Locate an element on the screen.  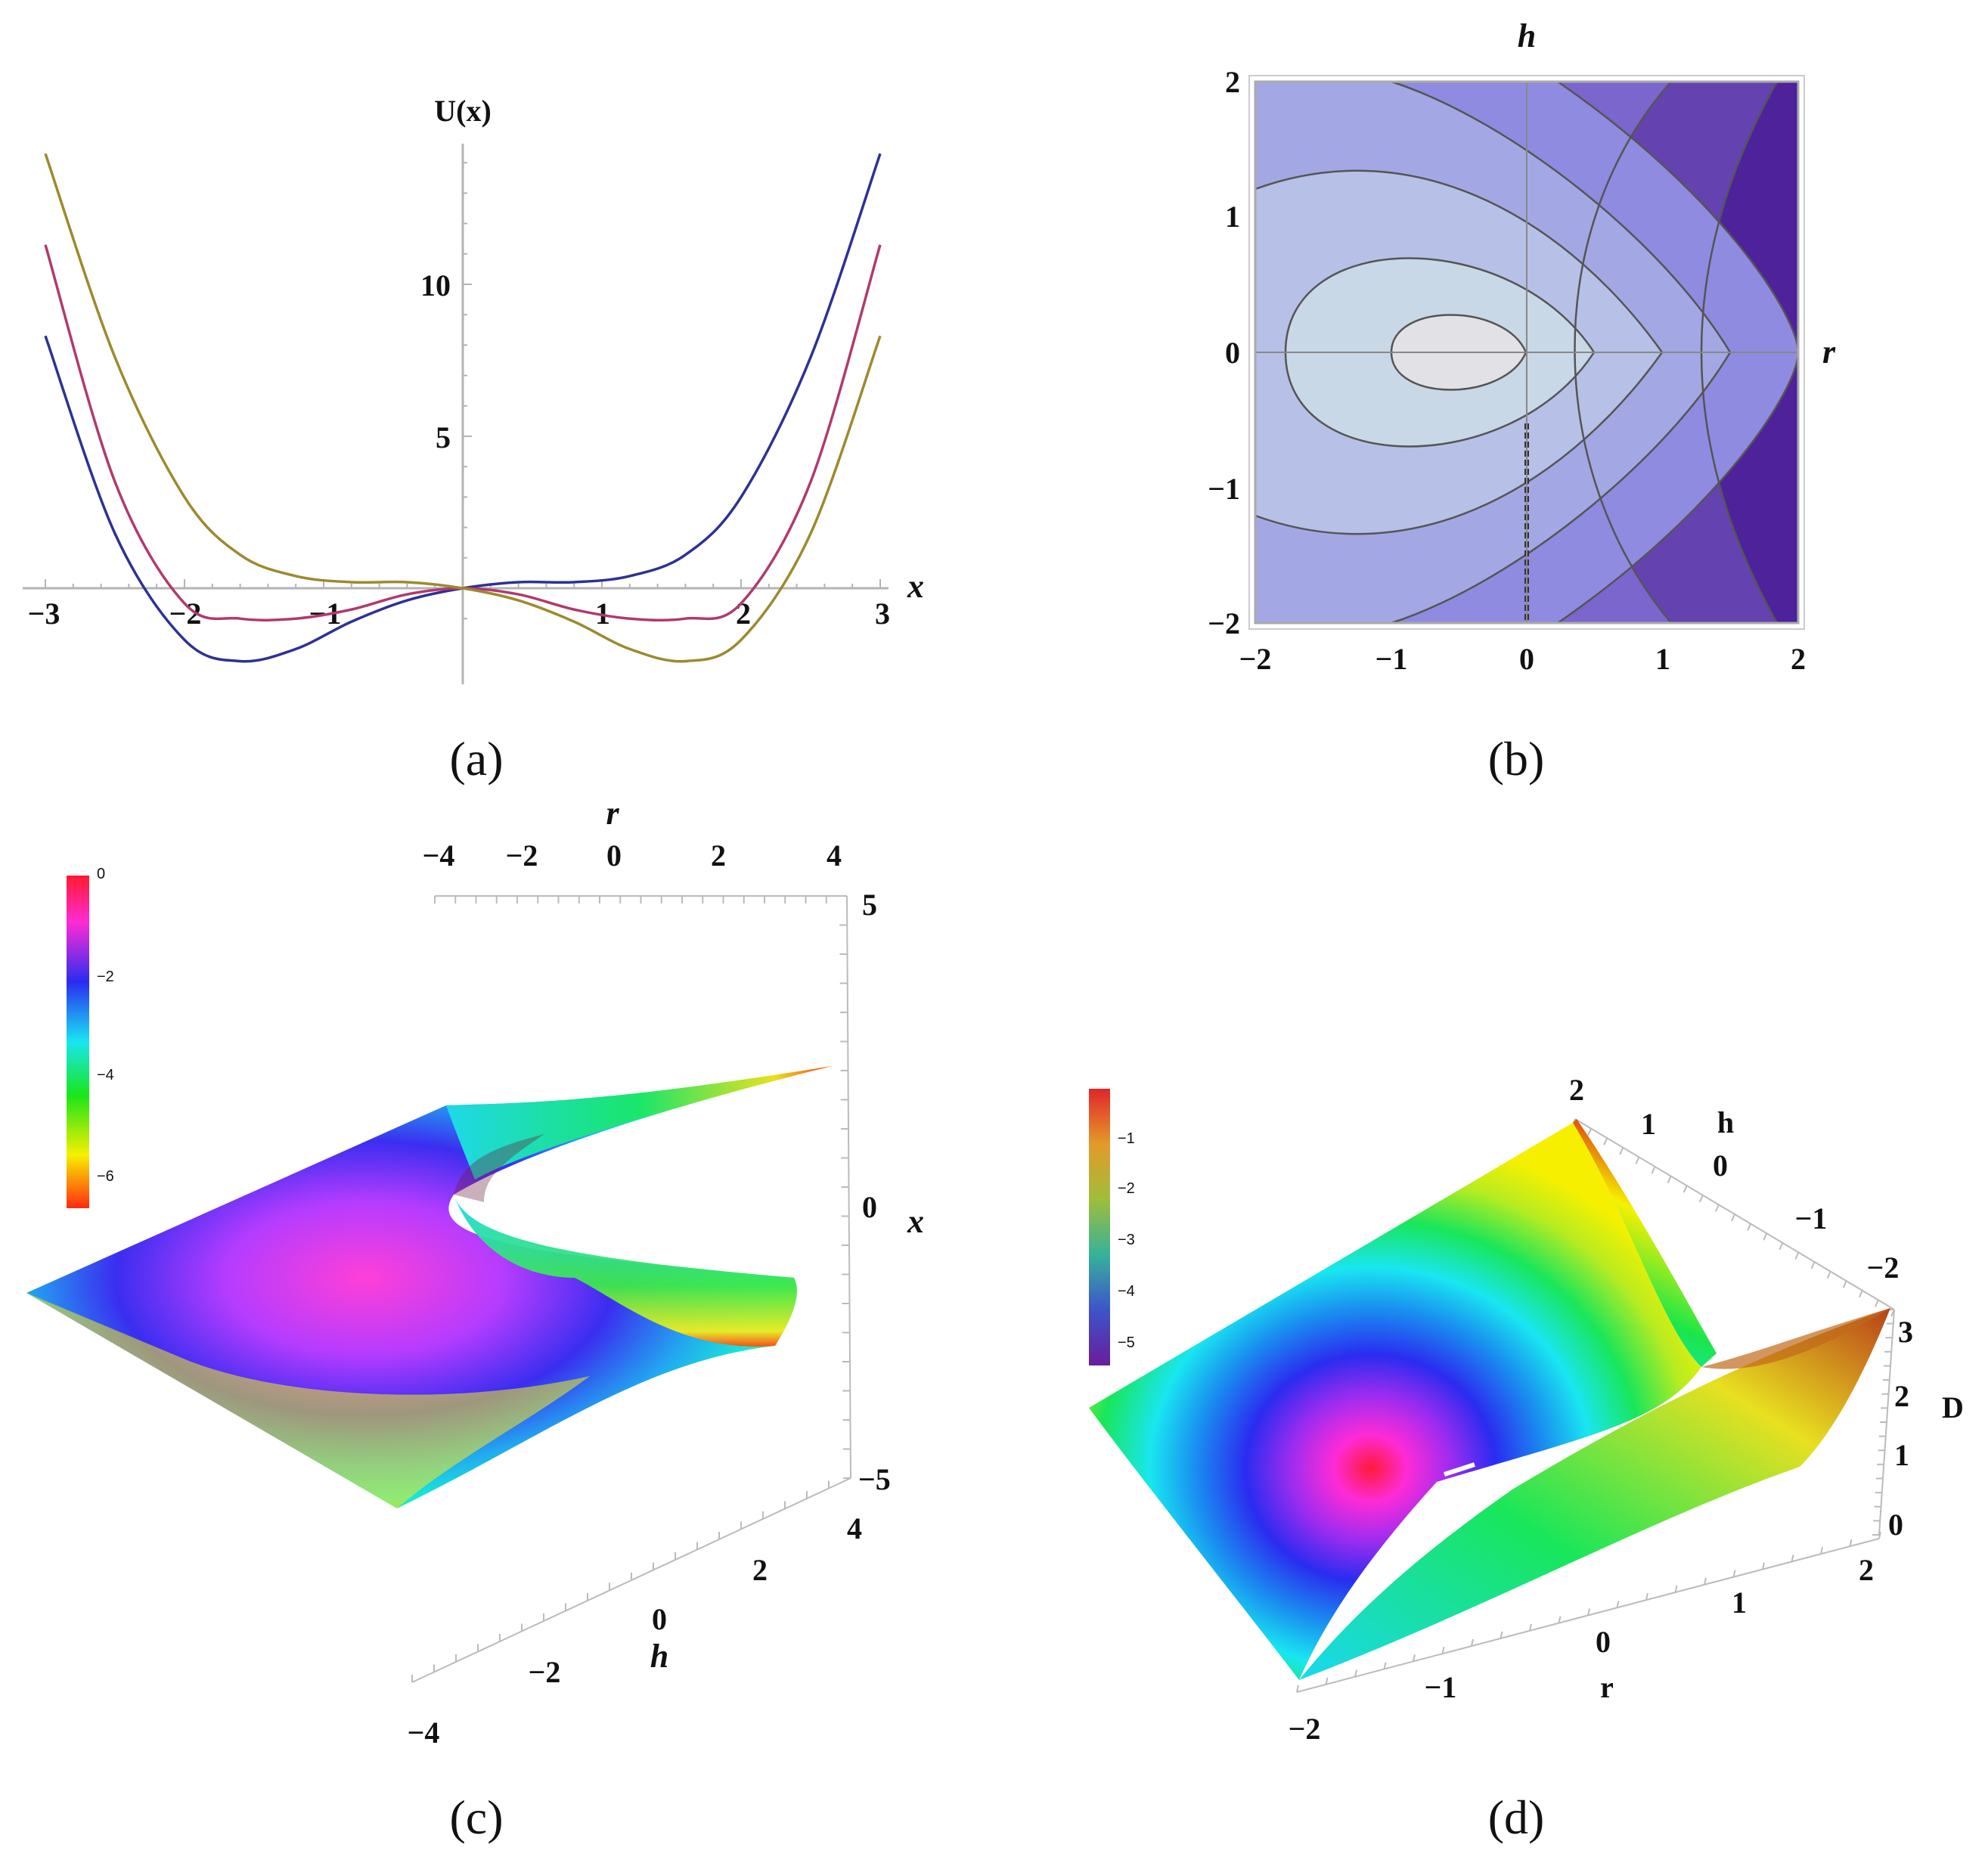
b-caption: (b) is located at coordinates (1516, 759).